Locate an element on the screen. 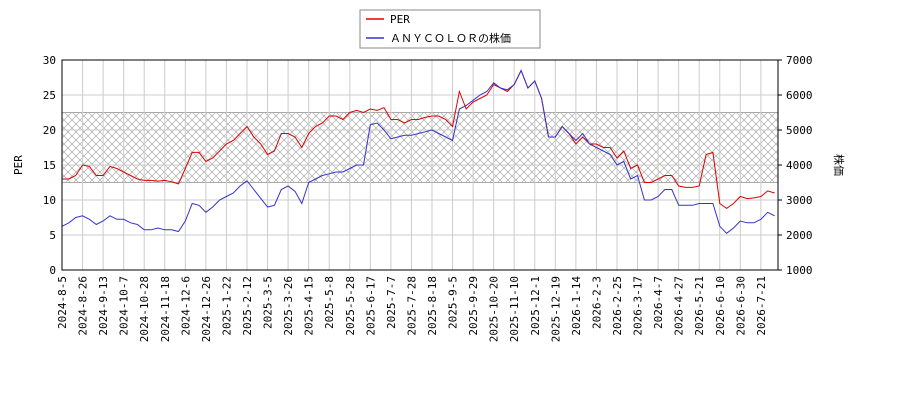  y-tick-label: 10 is located at coordinates (49, 200).